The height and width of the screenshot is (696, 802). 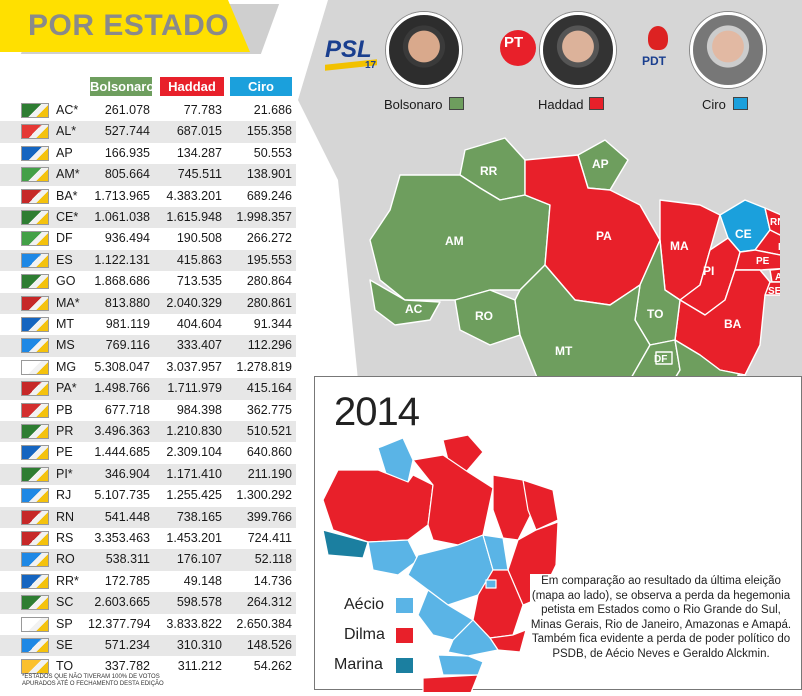 What do you see at coordinates (148, 132) in the screenshot?
I see `table-row: AL* 527.744 687.015 155.358` at bounding box center [148, 132].